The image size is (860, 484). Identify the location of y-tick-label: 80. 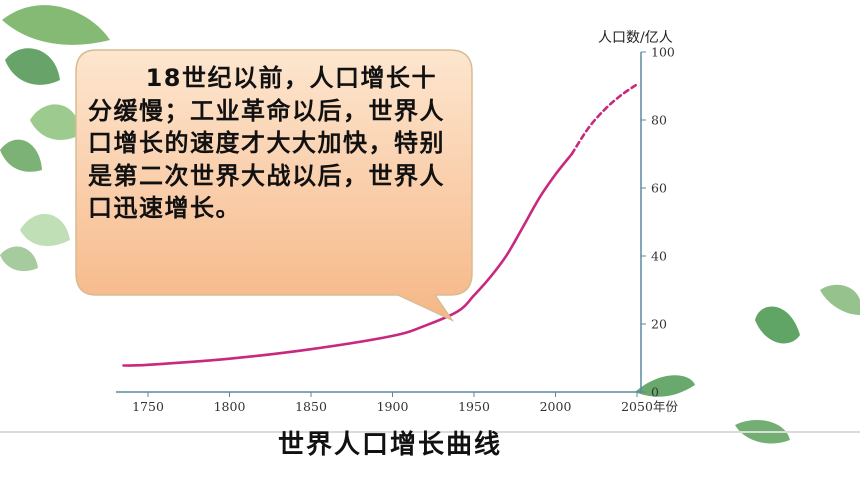
(659, 120).